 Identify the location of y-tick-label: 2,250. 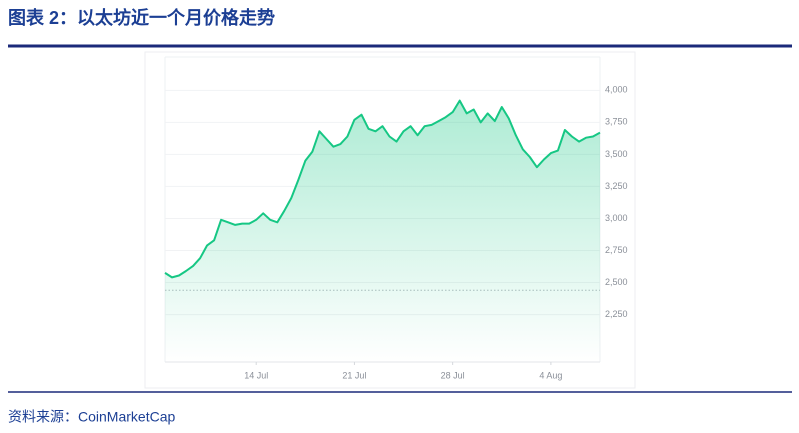
(616, 314).